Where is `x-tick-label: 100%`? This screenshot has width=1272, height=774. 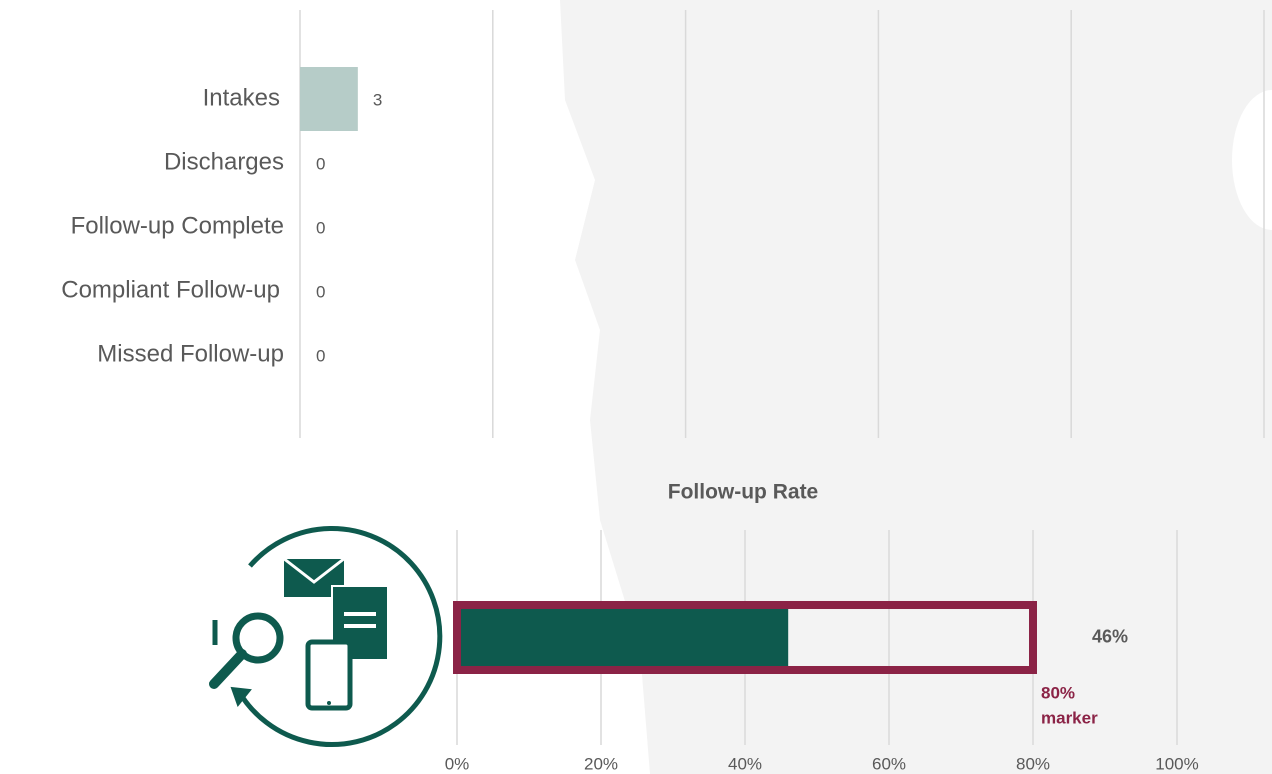 x-tick-label: 100% is located at coordinates (1176, 763).